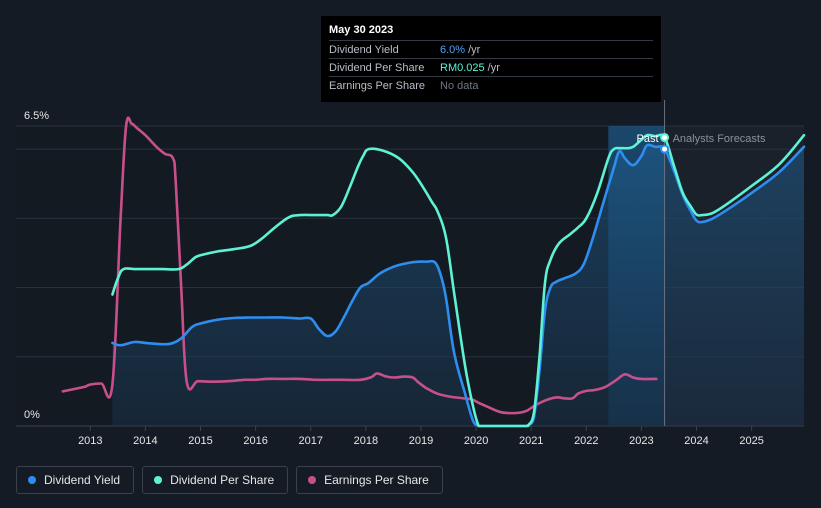 The height and width of the screenshot is (508, 821). I want to click on x-tick-label: 2016, so click(255, 441).